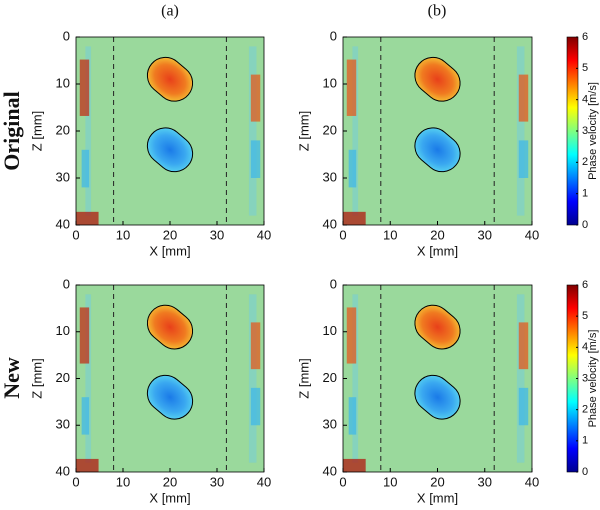  What do you see at coordinates (66, 283) in the screenshot?
I see `y-tick-label: 0` at bounding box center [66, 283].